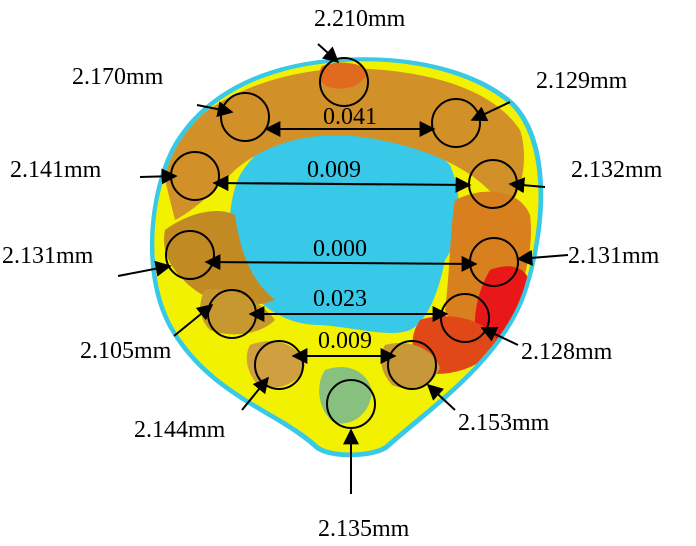 The width and height of the screenshot is (696, 546). Describe the element at coordinates (504, 423) in the screenshot. I see `label-bottom-right: 2.153mm` at that location.